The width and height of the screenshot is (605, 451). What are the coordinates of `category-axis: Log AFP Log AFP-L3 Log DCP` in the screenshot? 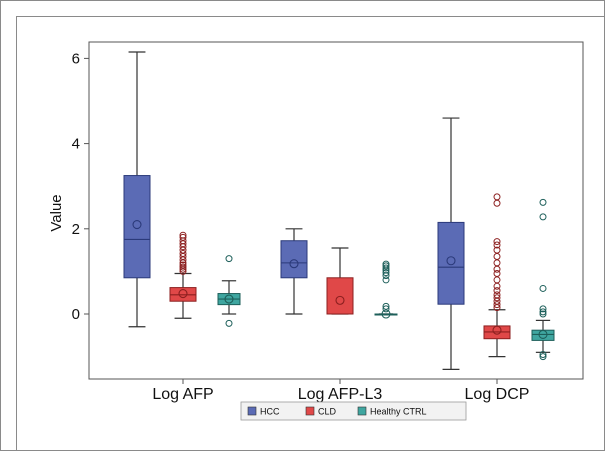 It's located at (340, 391).